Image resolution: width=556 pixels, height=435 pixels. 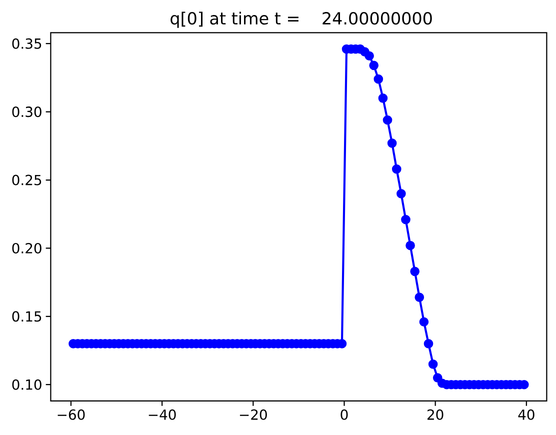 I want to click on x-tick-label: 20, so click(x=436, y=414).